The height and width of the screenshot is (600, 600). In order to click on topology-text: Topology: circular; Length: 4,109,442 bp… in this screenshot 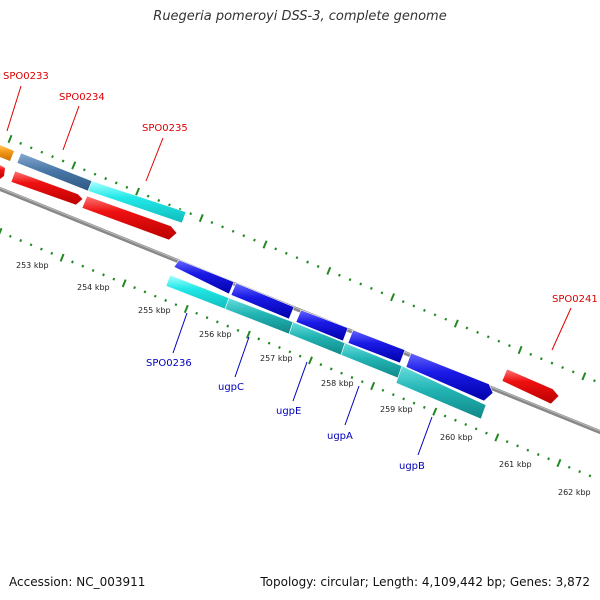, I will do `click(425, 582)`.